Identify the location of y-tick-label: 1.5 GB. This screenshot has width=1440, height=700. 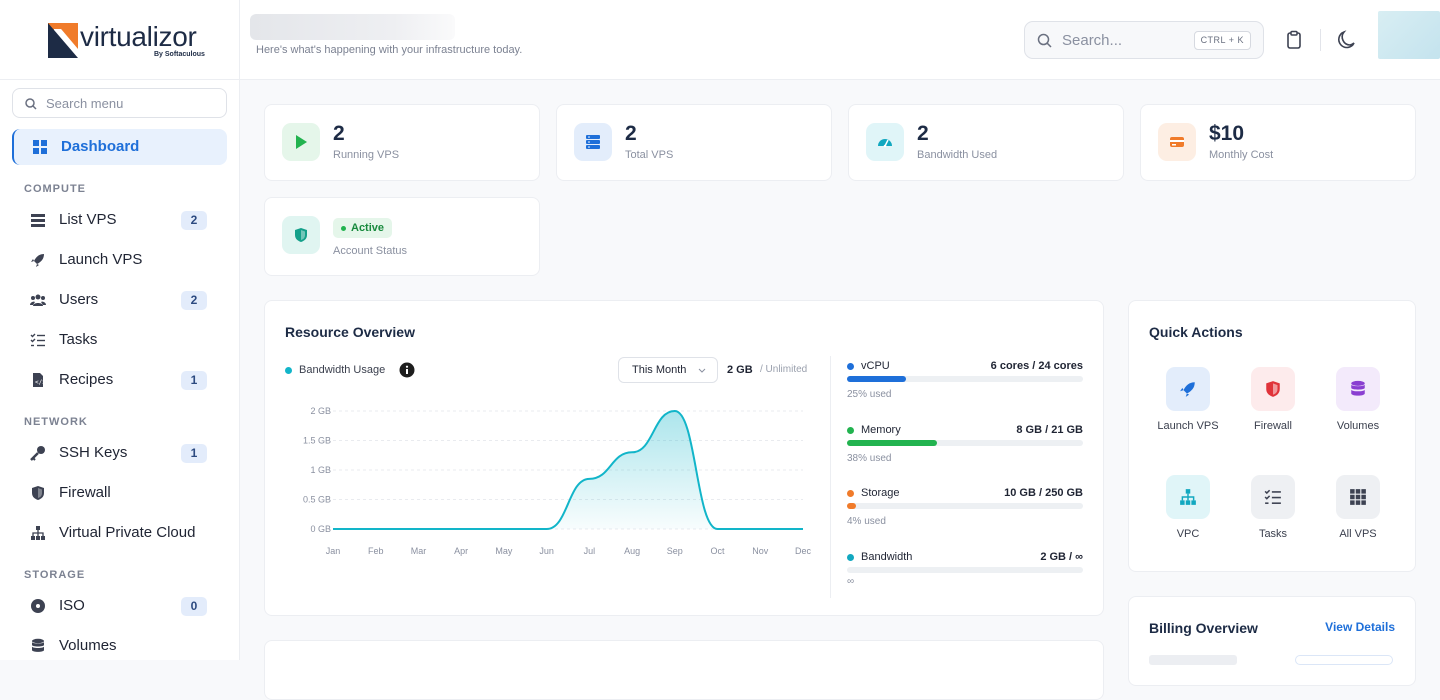
(317, 441).